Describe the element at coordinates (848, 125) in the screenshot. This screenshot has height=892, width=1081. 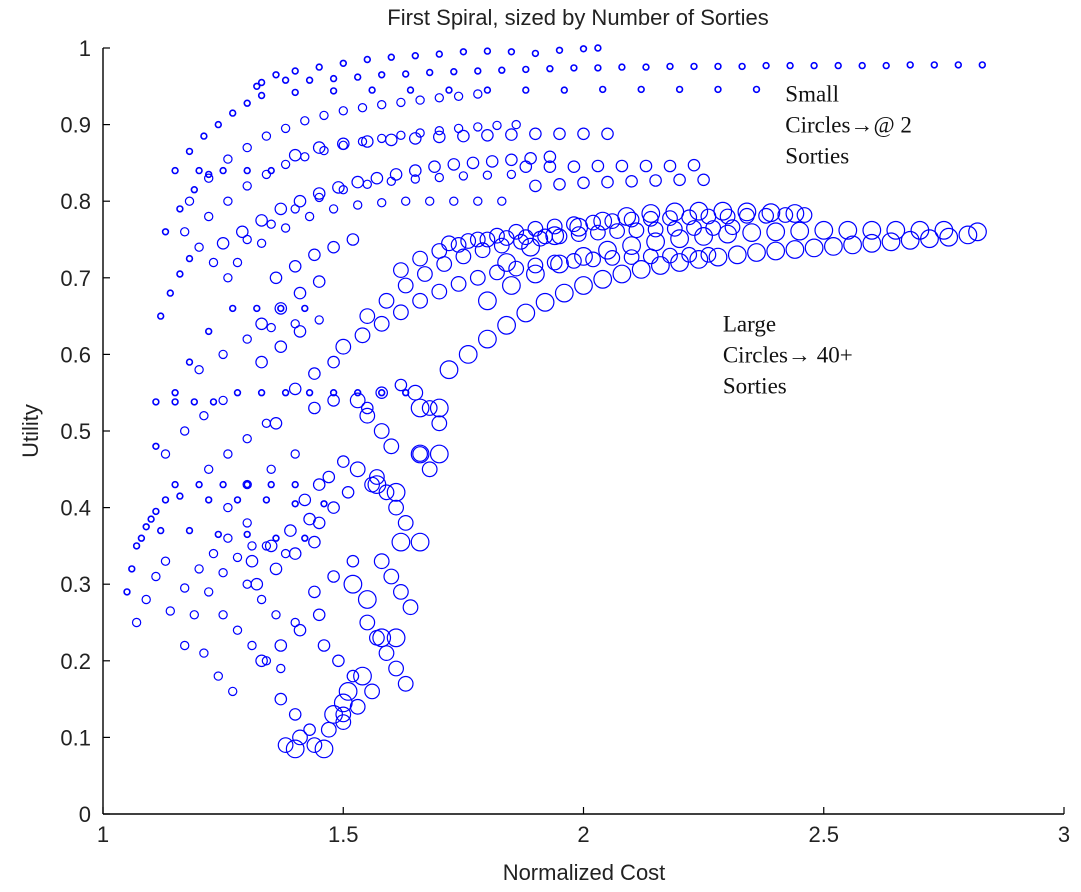
I see `annotation-1: Small Circles→@ 2 Sorties` at that location.